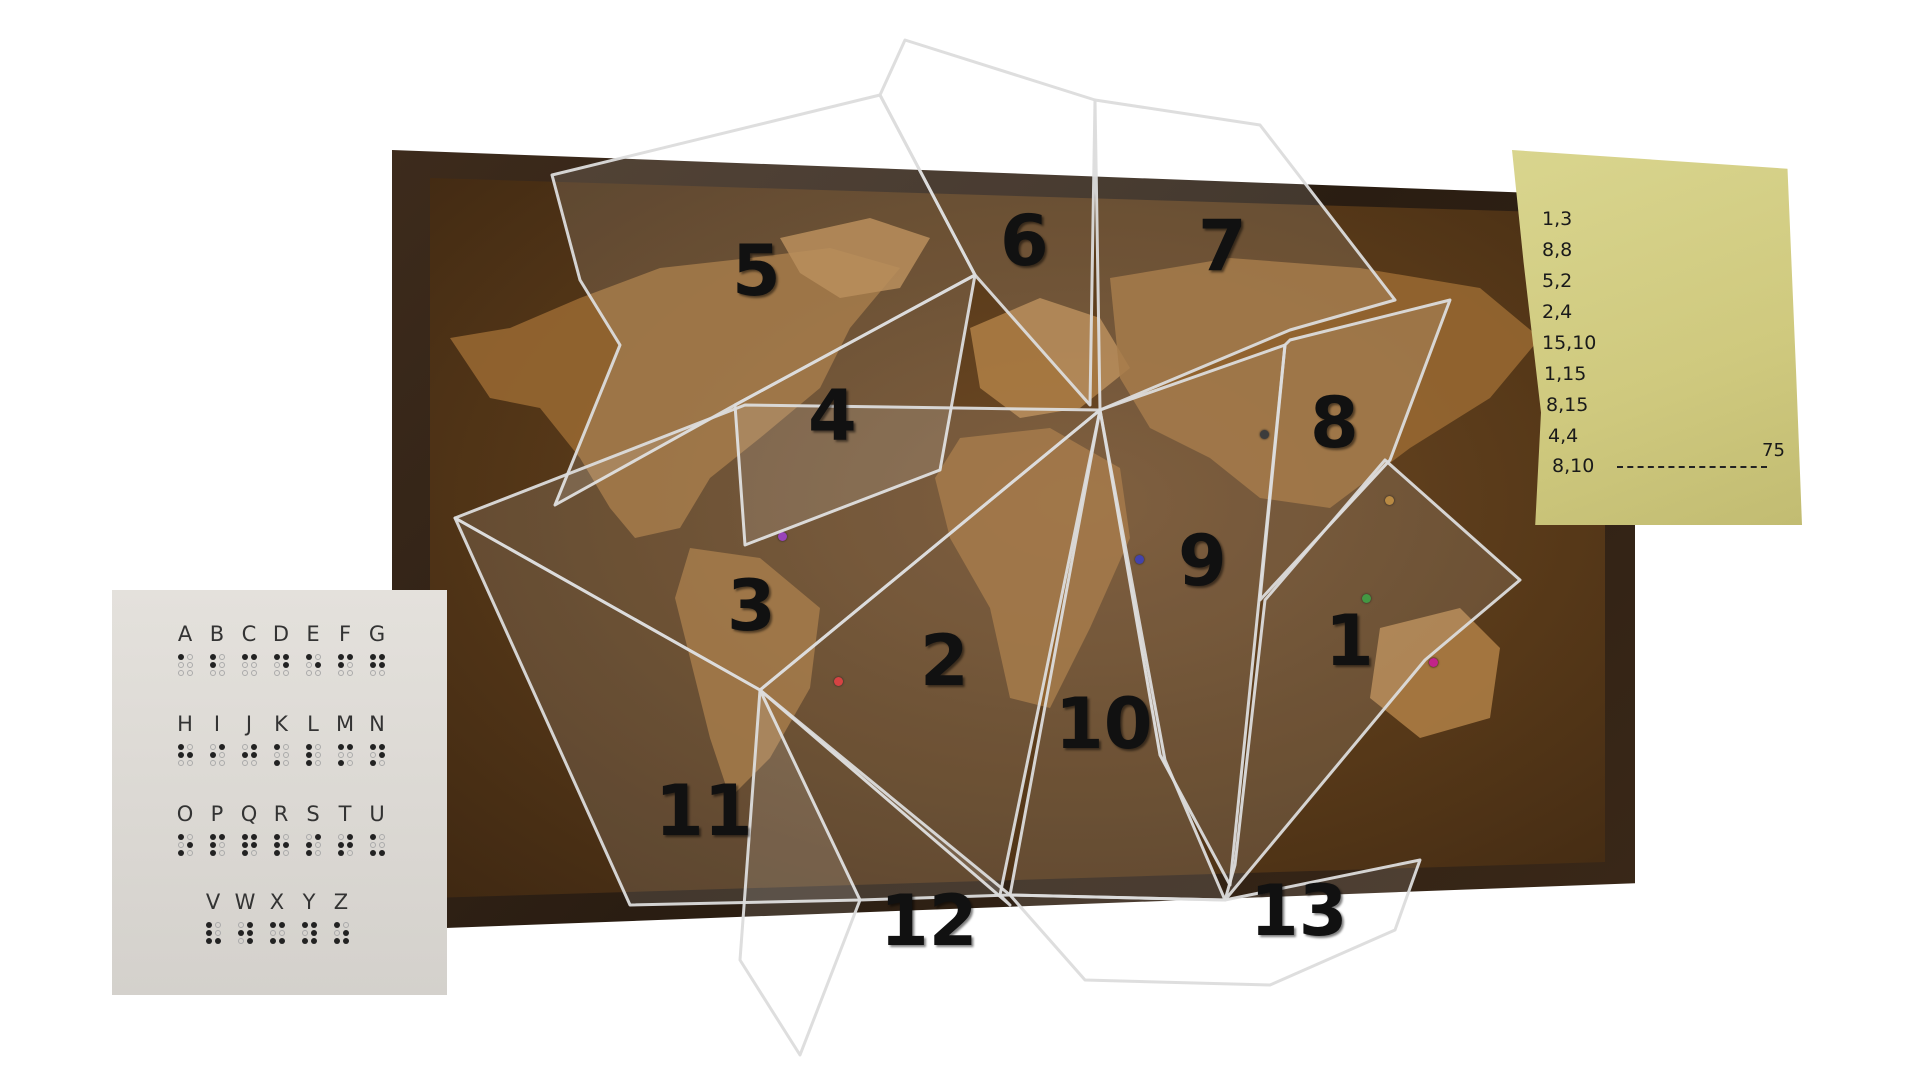 The height and width of the screenshot is (1080, 1920). I want to click on braille-letter: L, so click(313, 724).